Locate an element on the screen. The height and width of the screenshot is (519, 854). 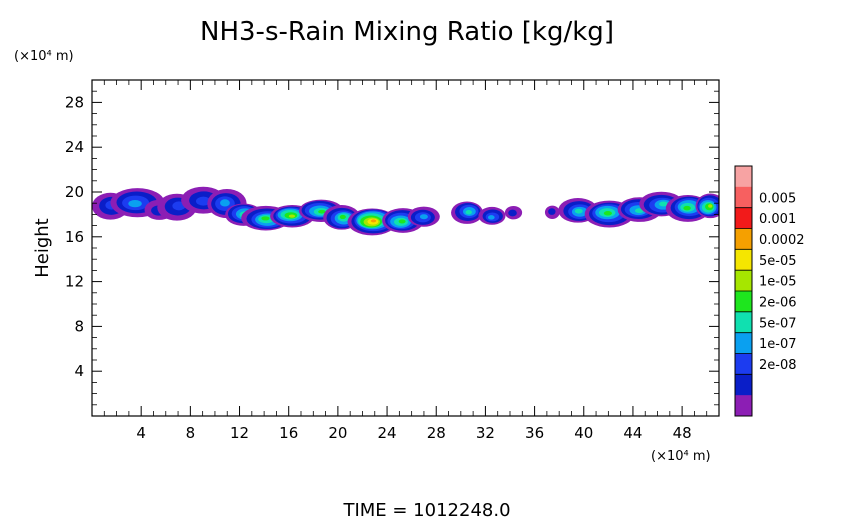
colorbar-label: 0.001 is located at coordinates (777, 219).